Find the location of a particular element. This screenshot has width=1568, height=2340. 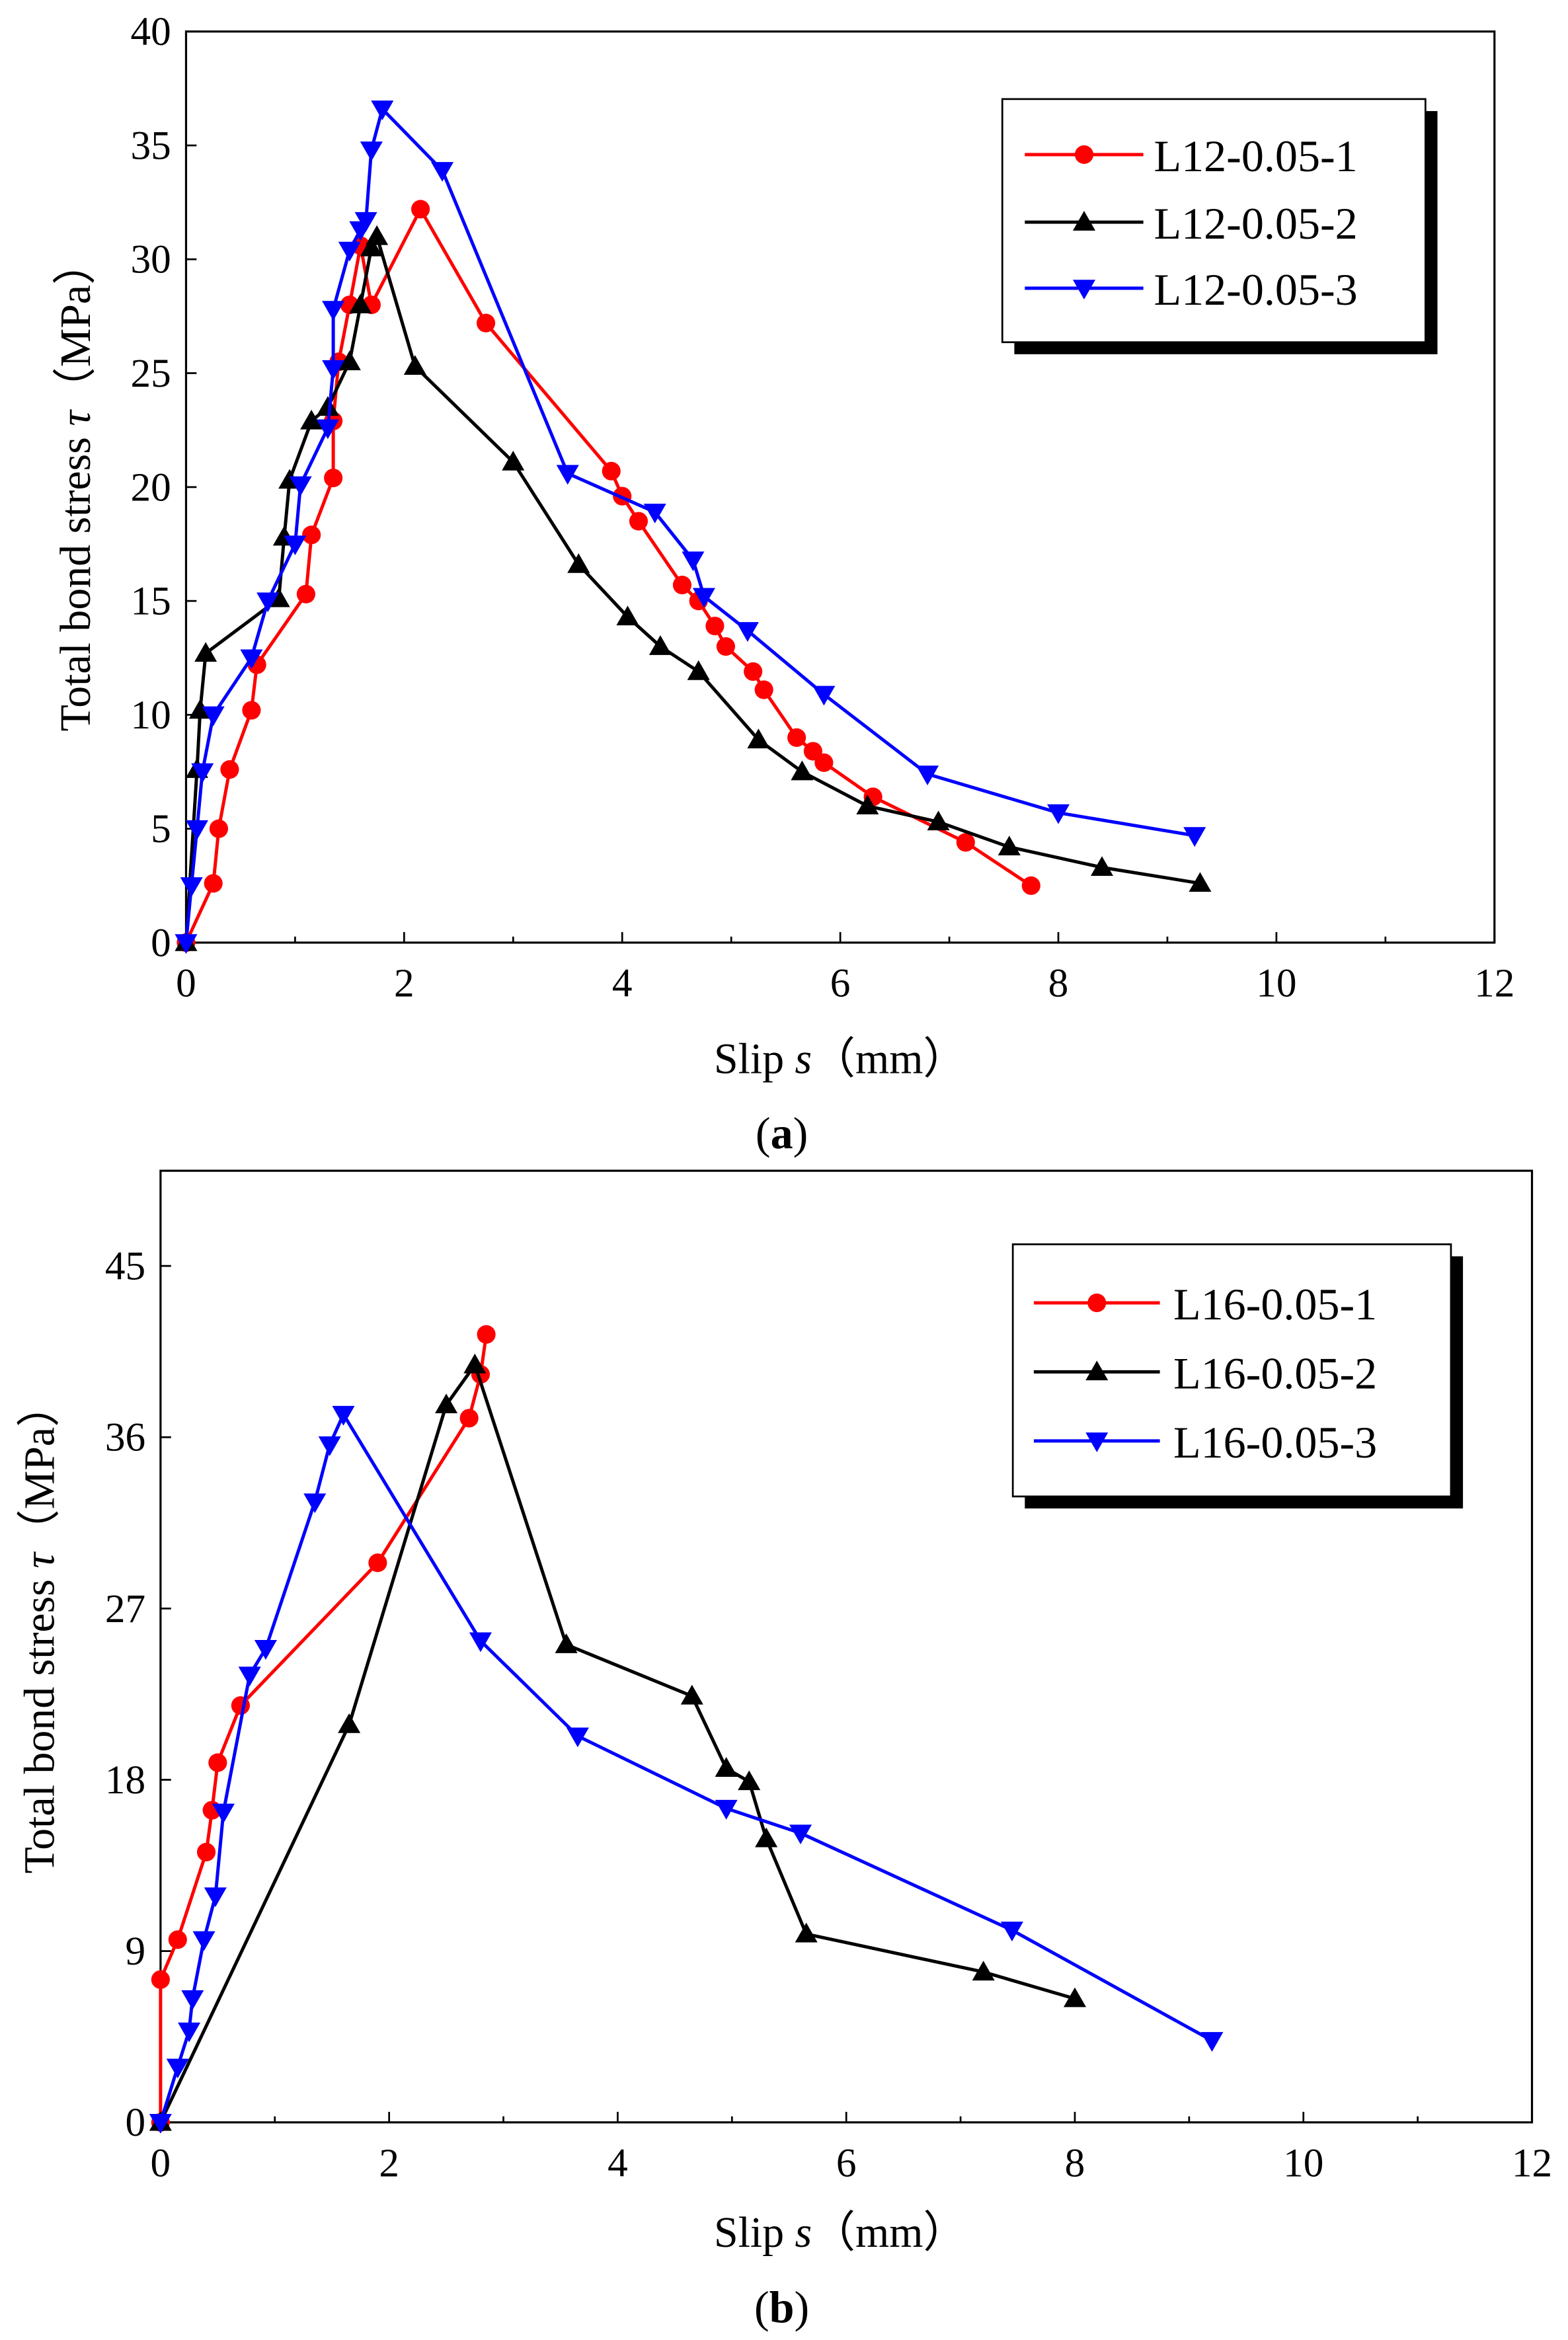

x-tick-label: 4 is located at coordinates (622, 983).